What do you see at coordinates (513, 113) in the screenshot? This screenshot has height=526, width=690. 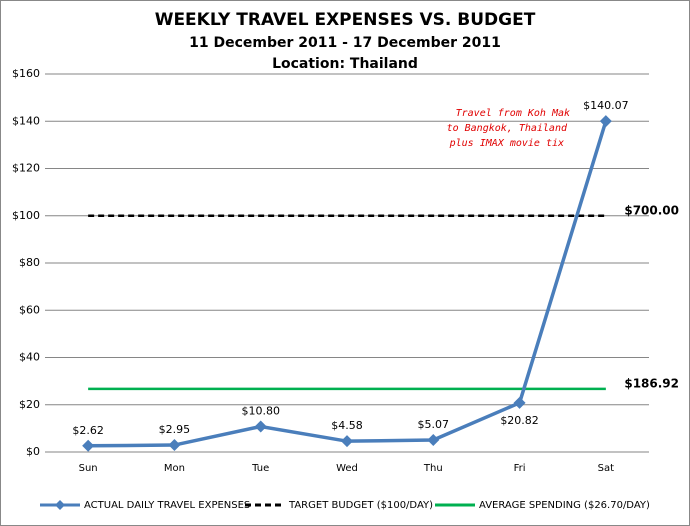 I see `annotation: Travel from Koh Mak` at bounding box center [513, 113].